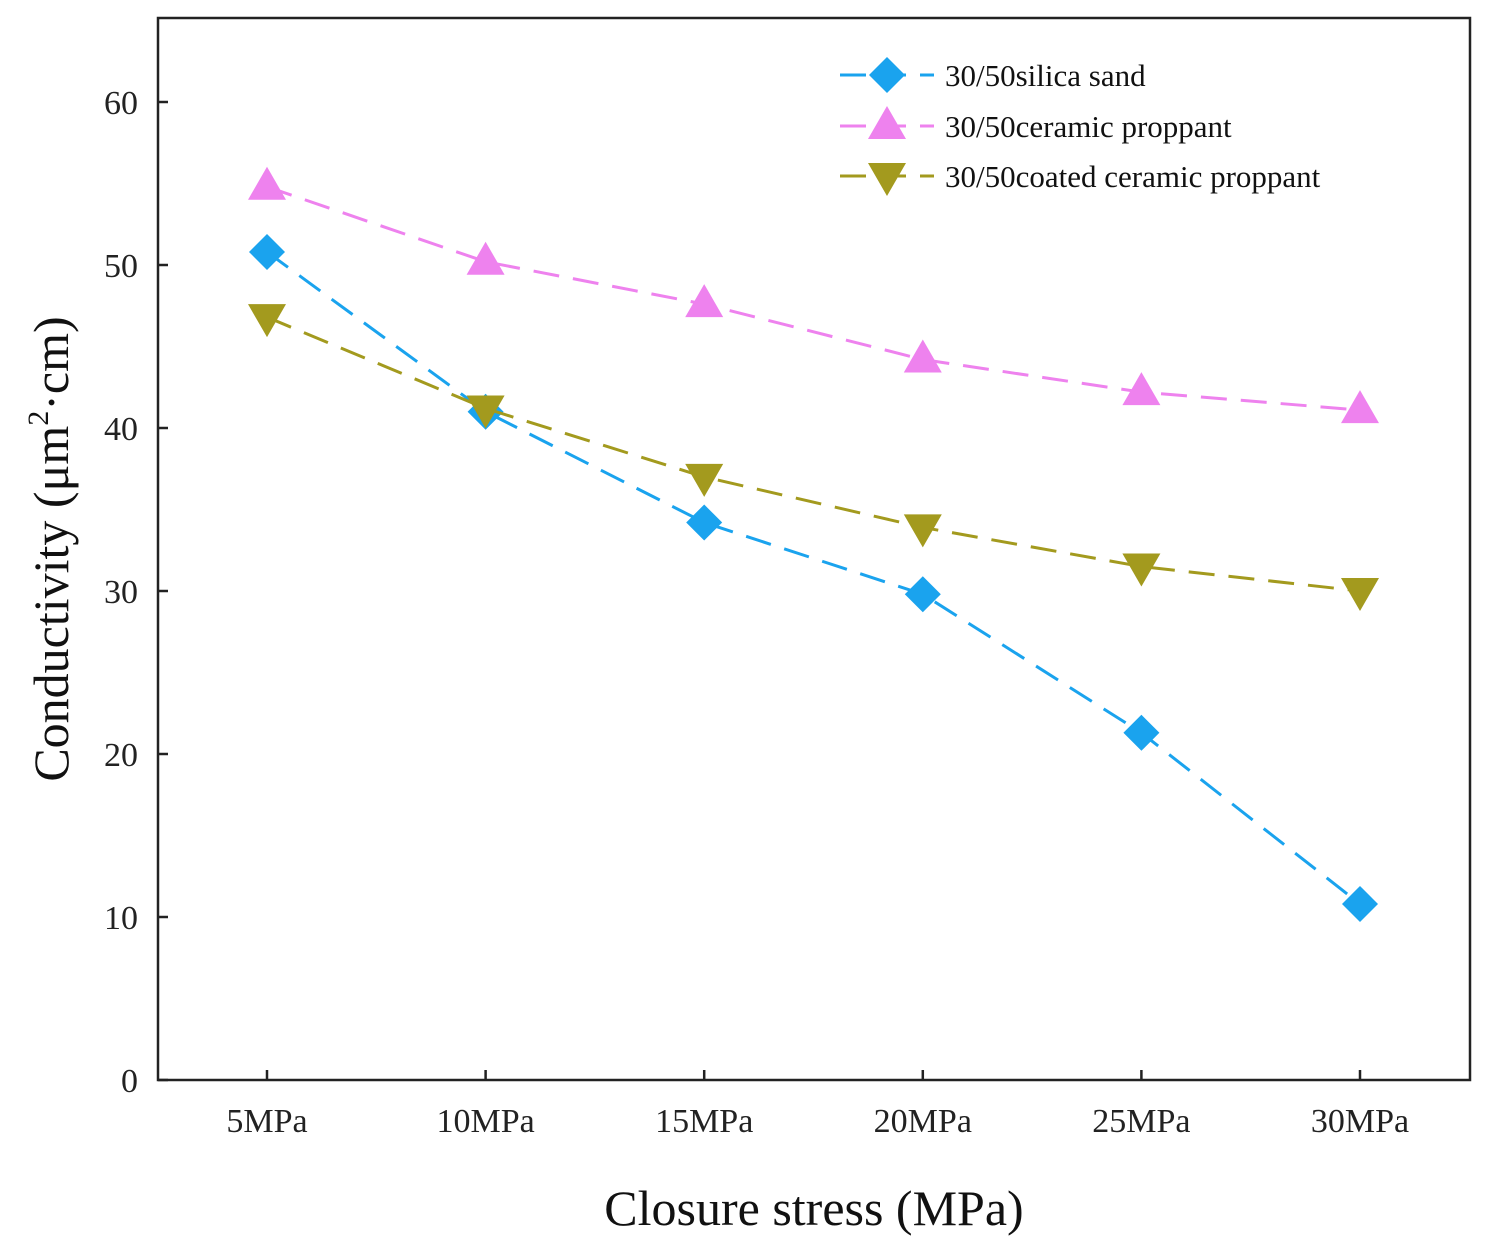 This screenshot has height=1253, width=1487. What do you see at coordinates (121, 266) in the screenshot?
I see `y-tick-label-50: 50` at bounding box center [121, 266].